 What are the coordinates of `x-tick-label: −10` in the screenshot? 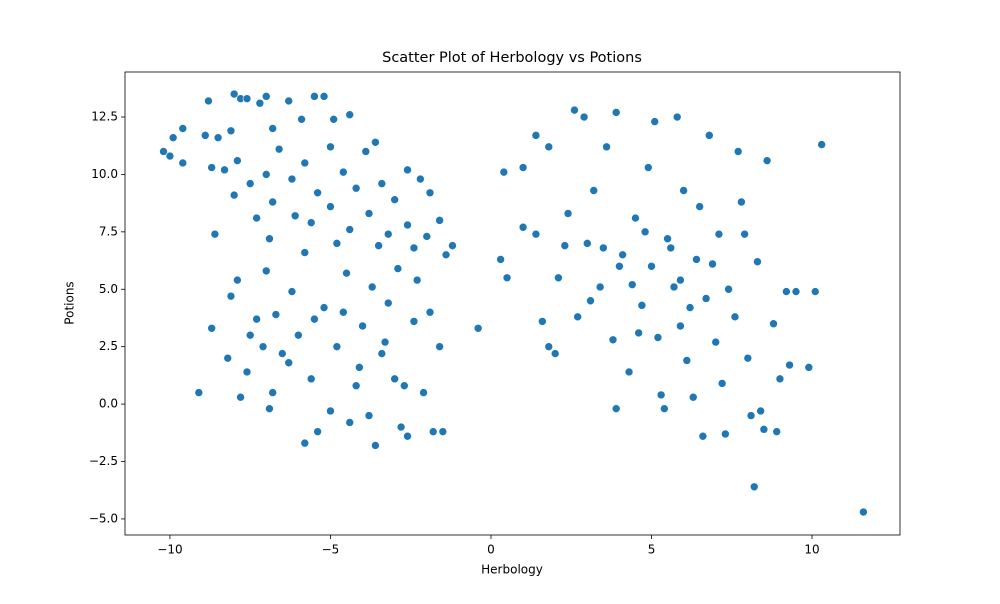 It's located at (169, 550).